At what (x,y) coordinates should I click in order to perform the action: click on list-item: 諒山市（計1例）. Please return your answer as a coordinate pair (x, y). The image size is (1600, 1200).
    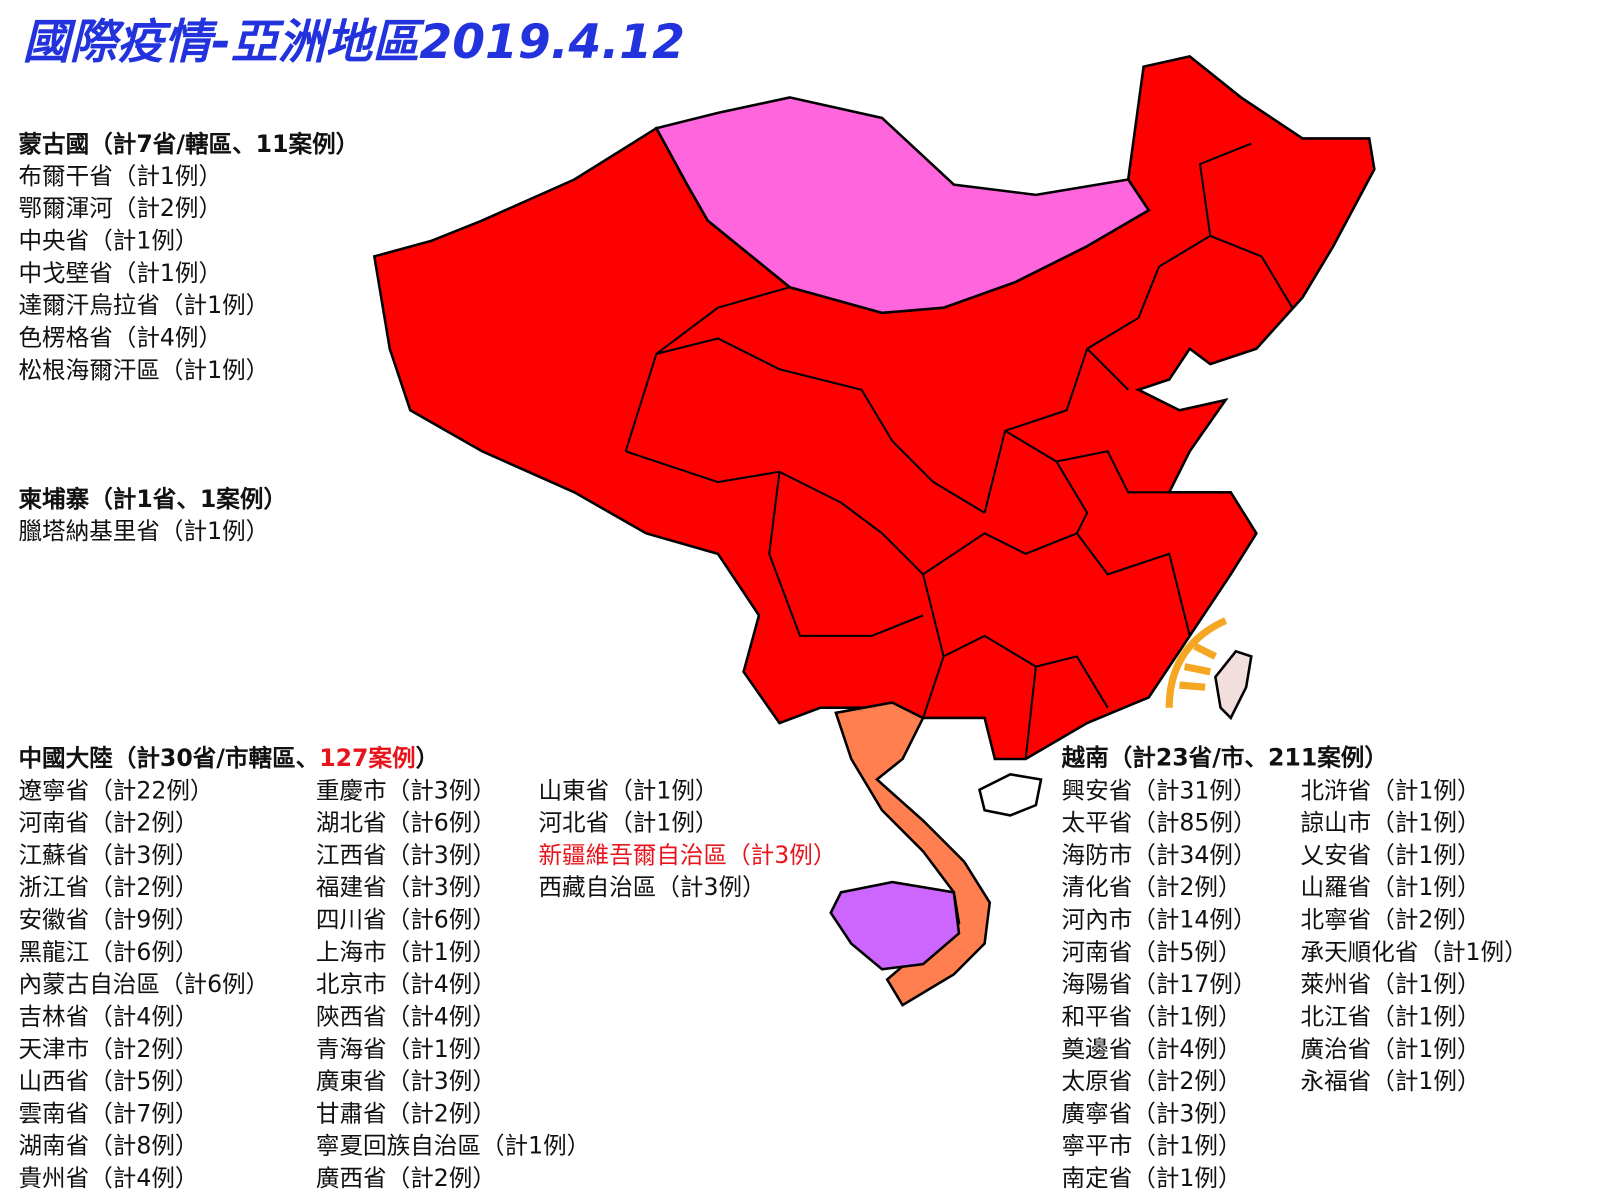
    Looking at the image, I should click on (1391, 823).